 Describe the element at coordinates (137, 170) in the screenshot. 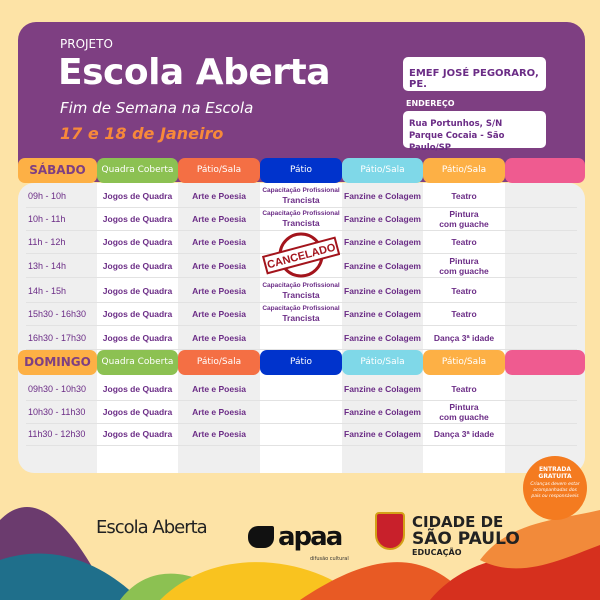

I see `column-header: Quadra Coberta` at that location.